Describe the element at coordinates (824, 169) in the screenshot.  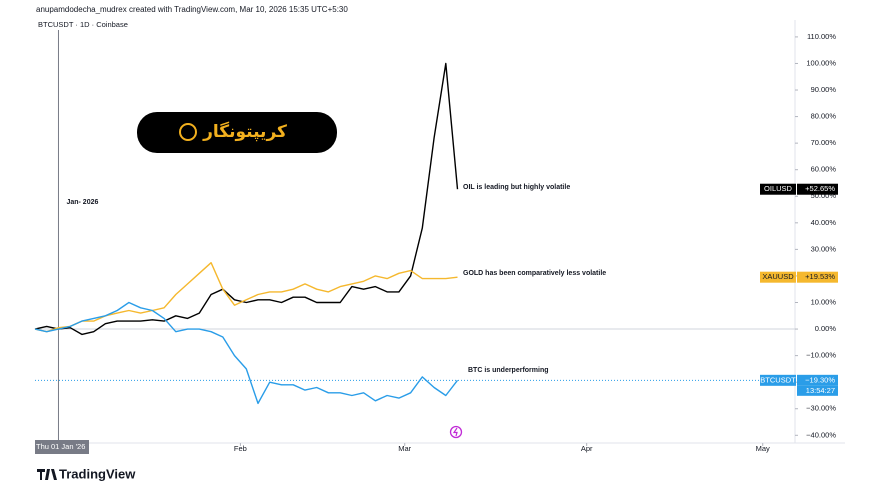
I see `y-tick-label: 60.00%` at that location.